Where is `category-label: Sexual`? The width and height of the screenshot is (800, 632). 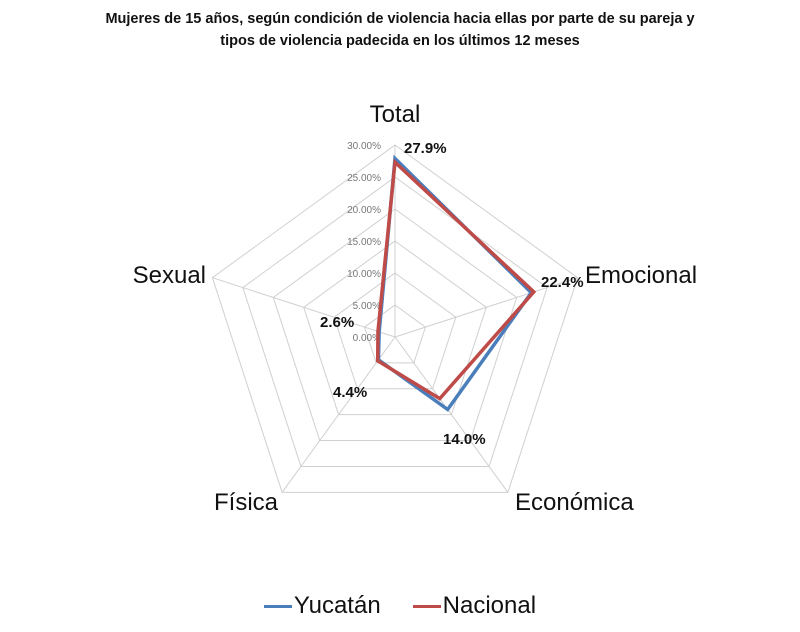
category-label: Sexual is located at coordinates (169, 275).